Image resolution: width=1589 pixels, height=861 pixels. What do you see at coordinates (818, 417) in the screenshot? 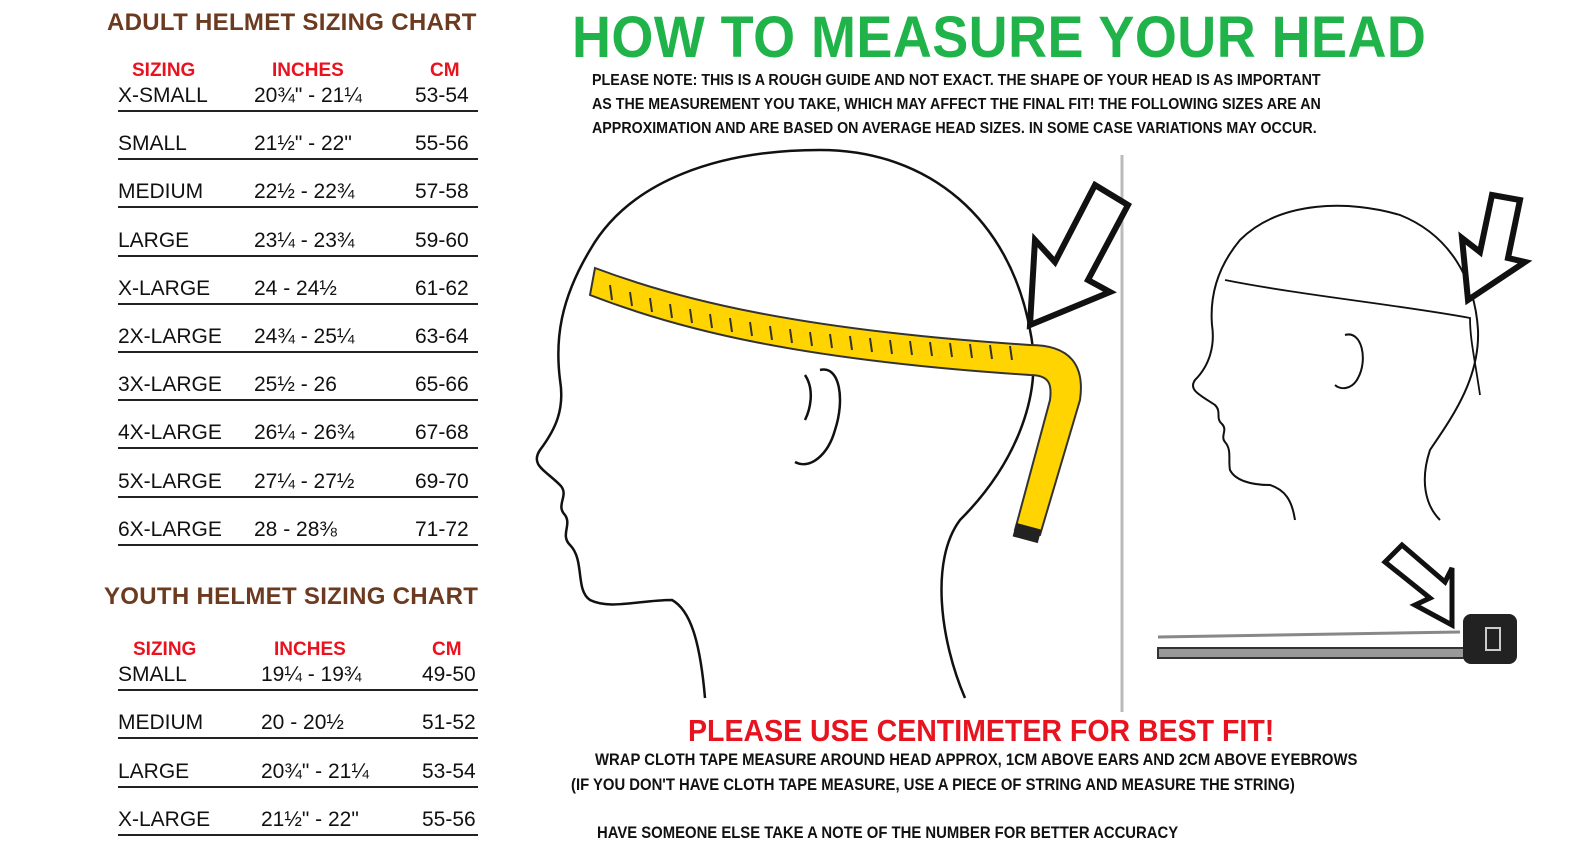
I see `large-ear` at bounding box center [818, 417].